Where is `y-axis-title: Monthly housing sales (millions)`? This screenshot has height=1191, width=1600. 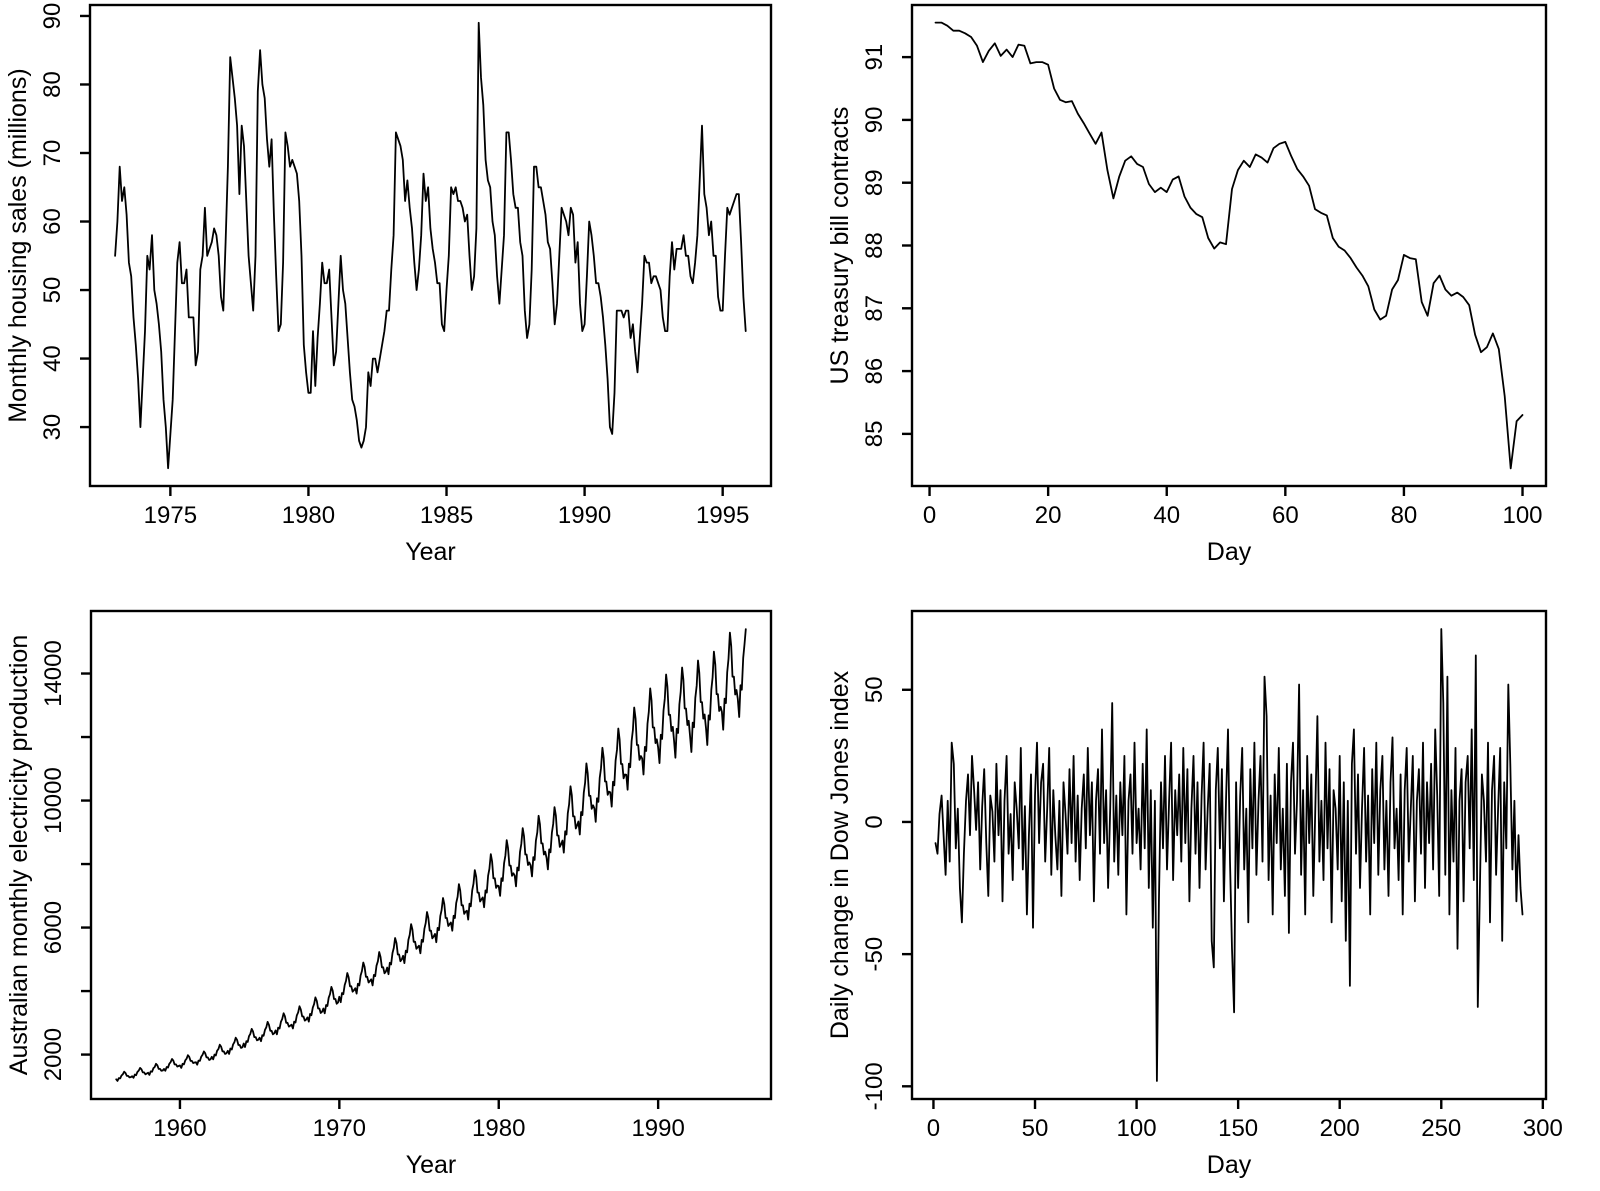
y-axis-title: Monthly housing sales (millions) is located at coordinates (18, 245).